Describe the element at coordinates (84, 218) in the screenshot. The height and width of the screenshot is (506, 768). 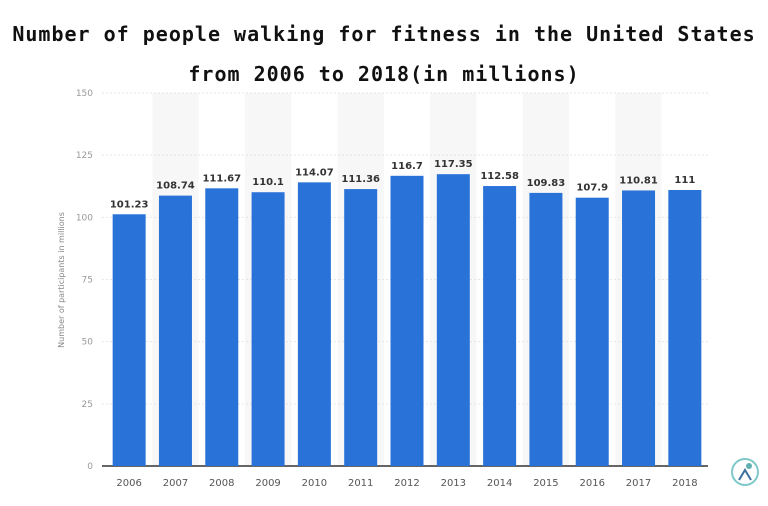
I see `y-tick-label: 100` at that location.